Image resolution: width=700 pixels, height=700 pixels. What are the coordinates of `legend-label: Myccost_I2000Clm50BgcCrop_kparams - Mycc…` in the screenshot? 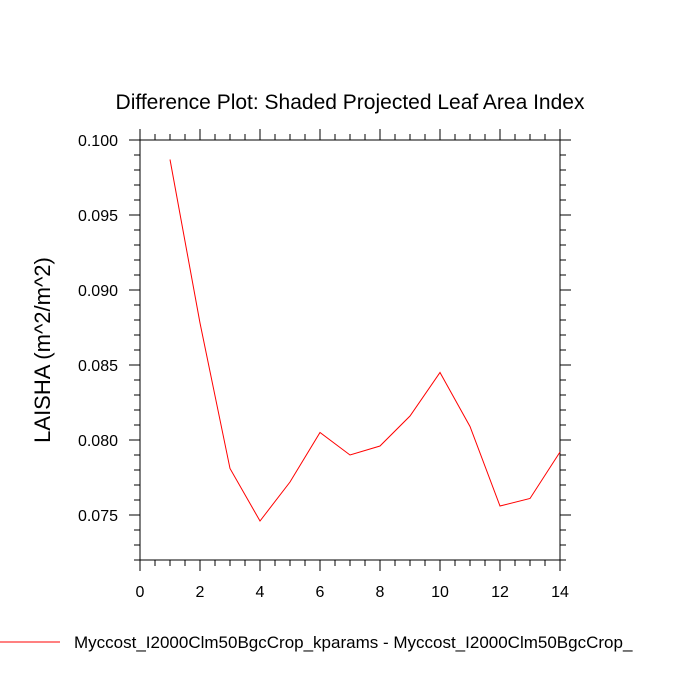 It's located at (353, 642).